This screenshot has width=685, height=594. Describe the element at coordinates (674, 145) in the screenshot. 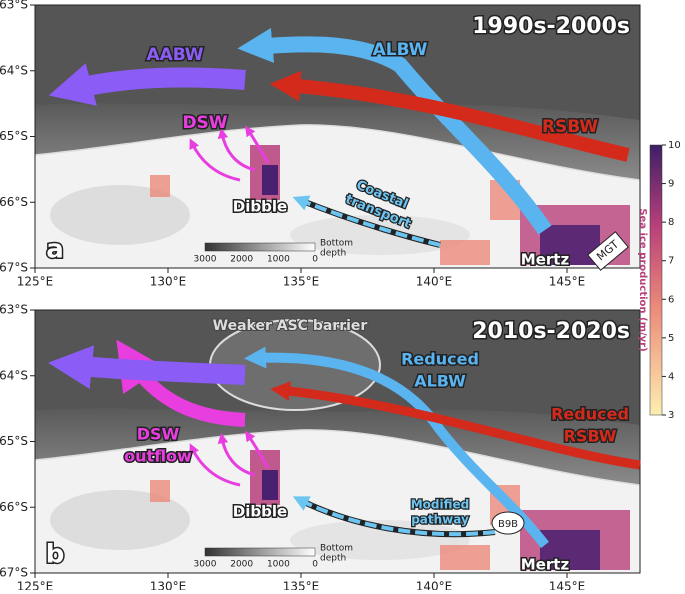

I see `colorbar-tick-label: 10` at that location.